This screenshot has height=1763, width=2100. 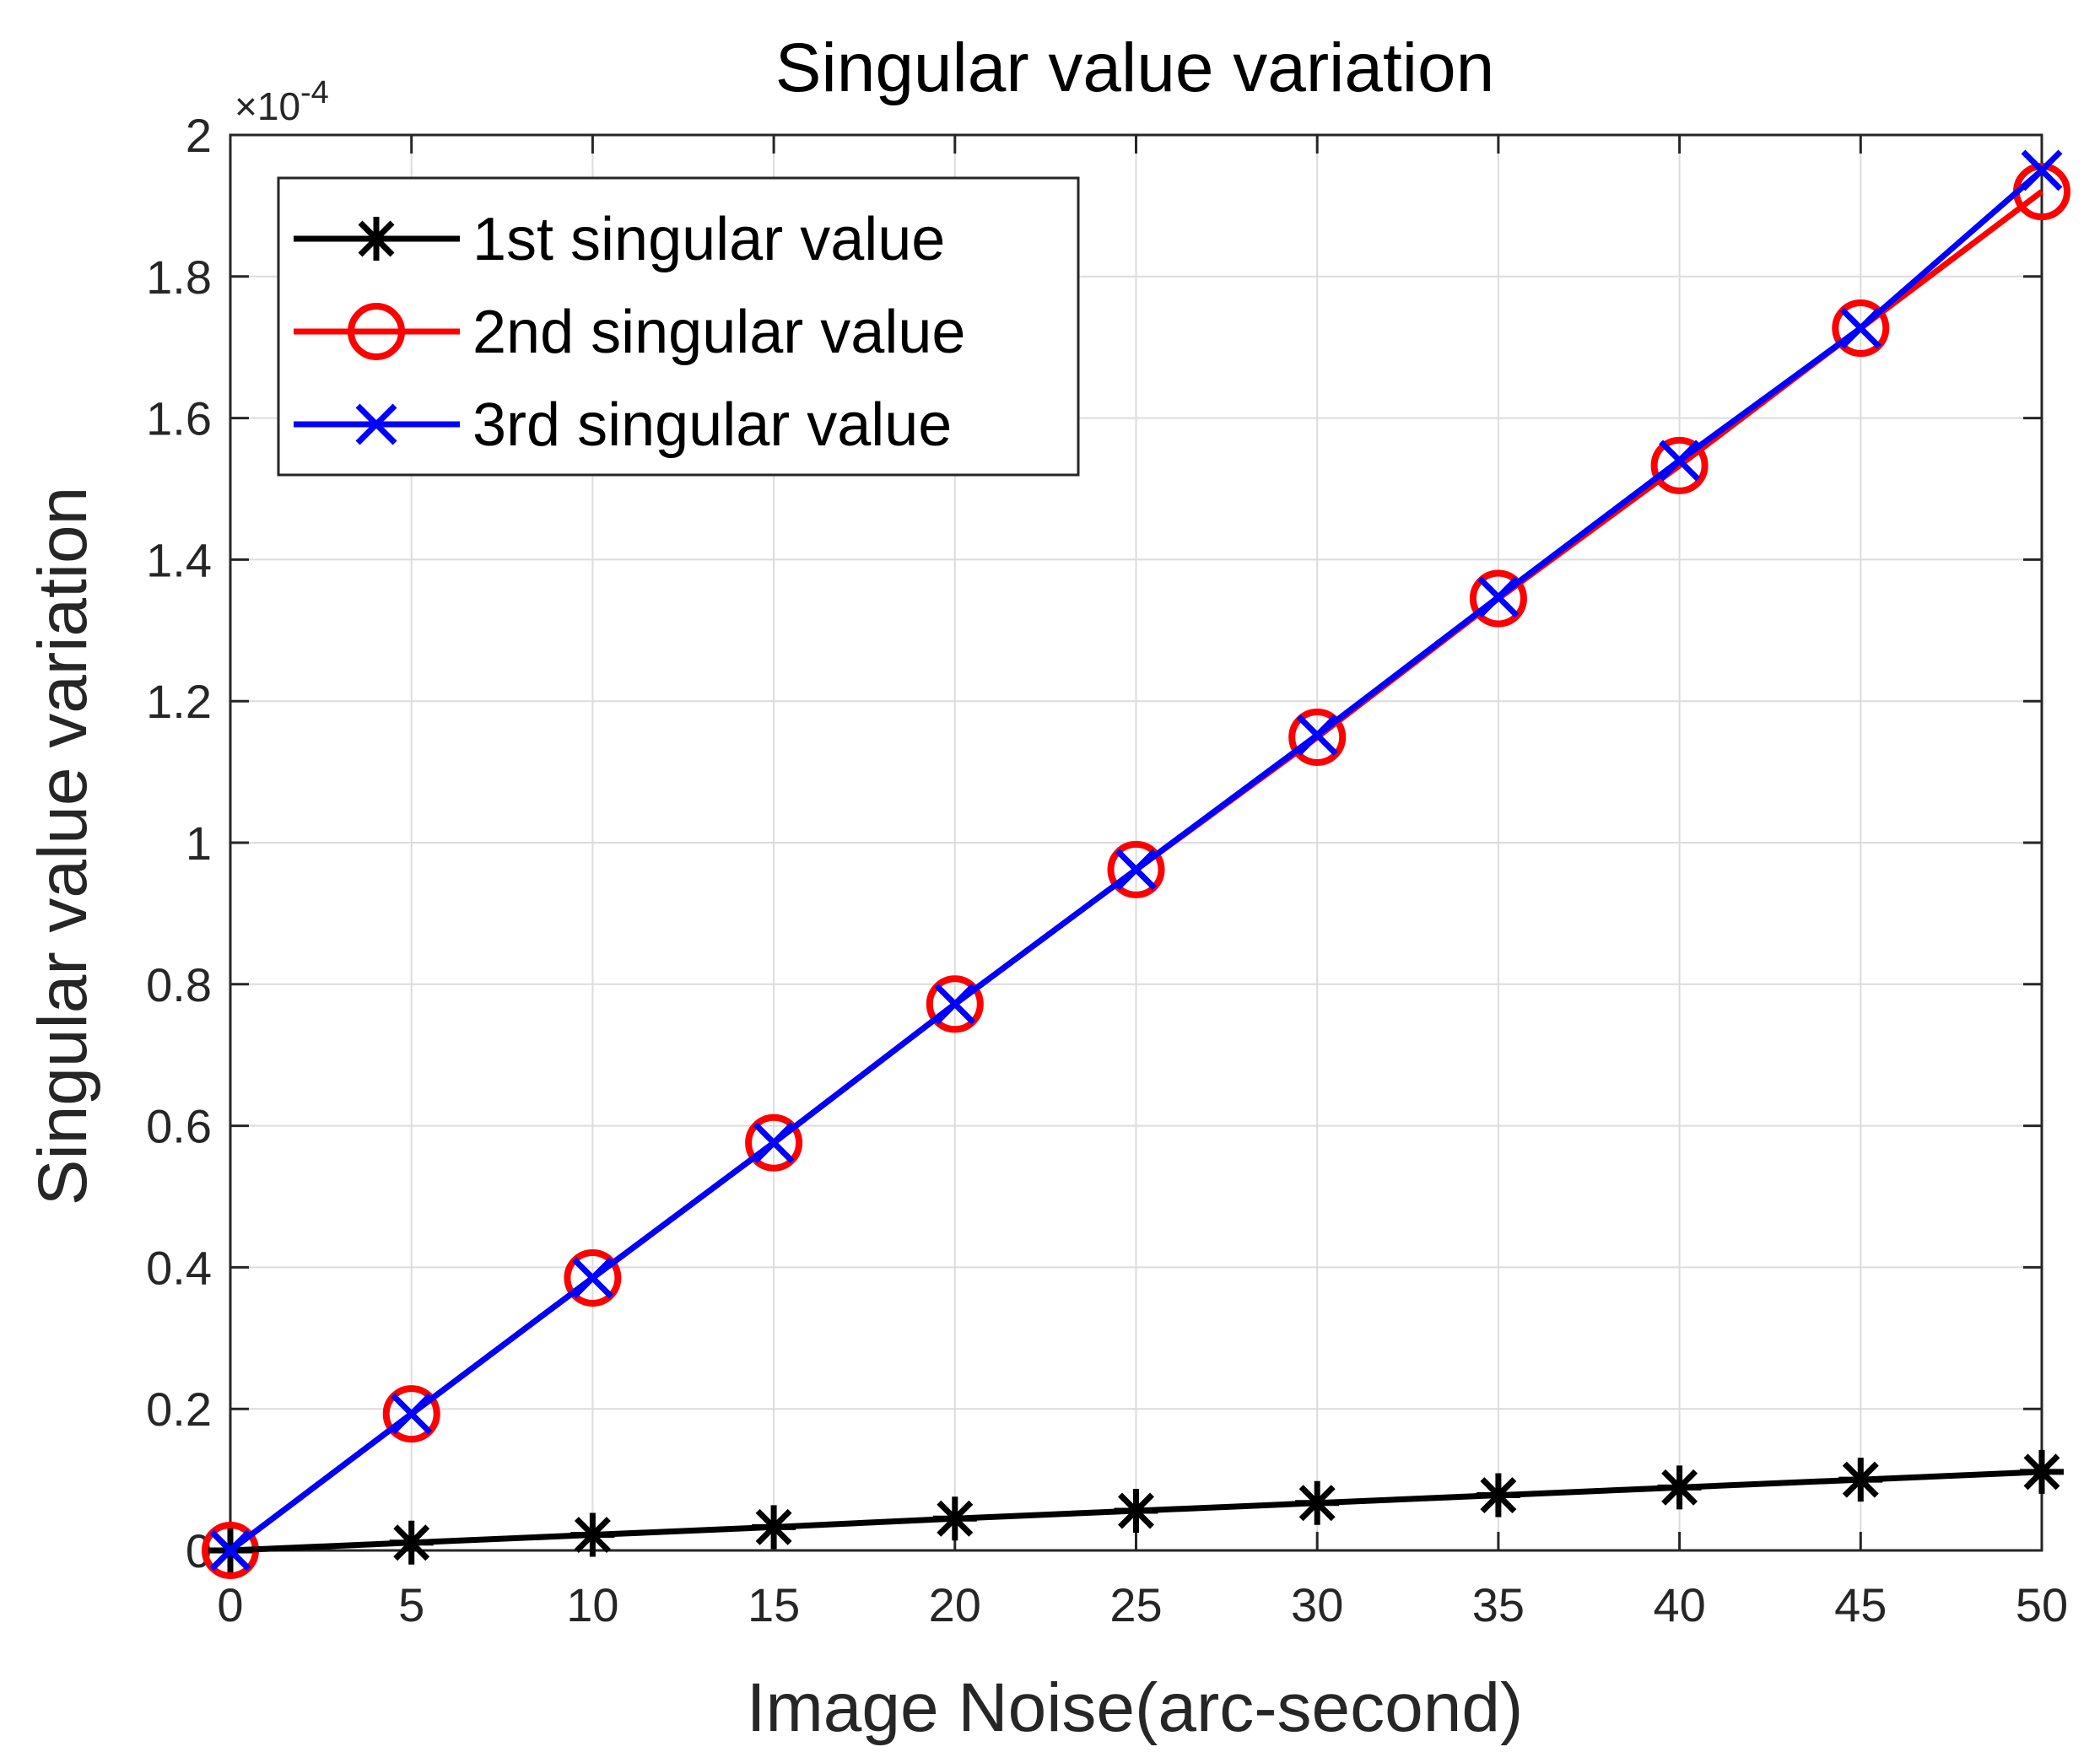 I want to click on x-tick-label: 5, so click(x=411, y=1604).